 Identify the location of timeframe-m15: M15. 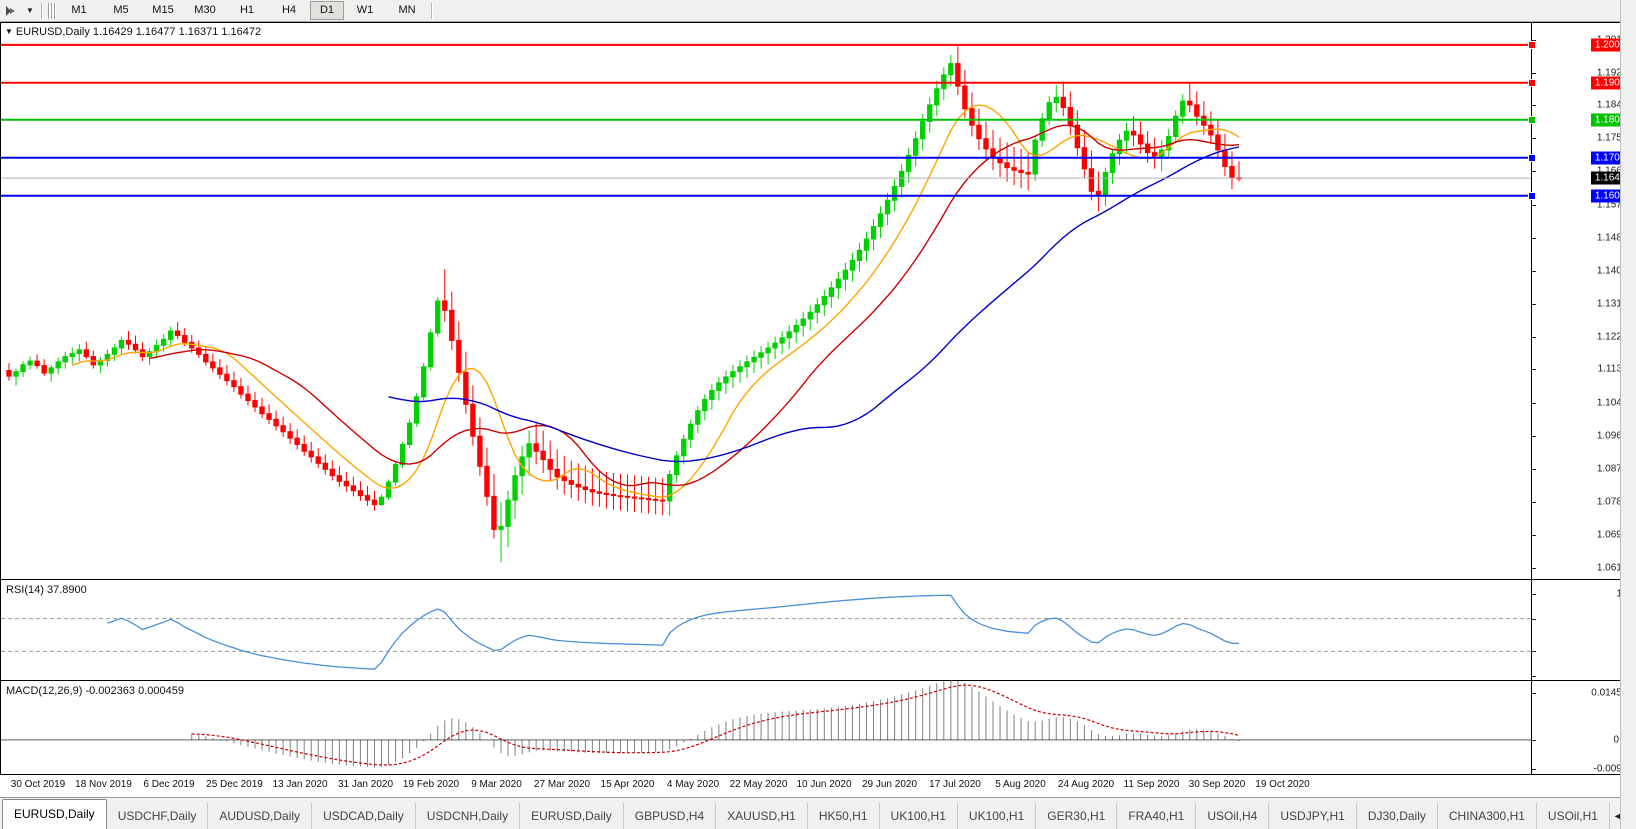
(163, 10).